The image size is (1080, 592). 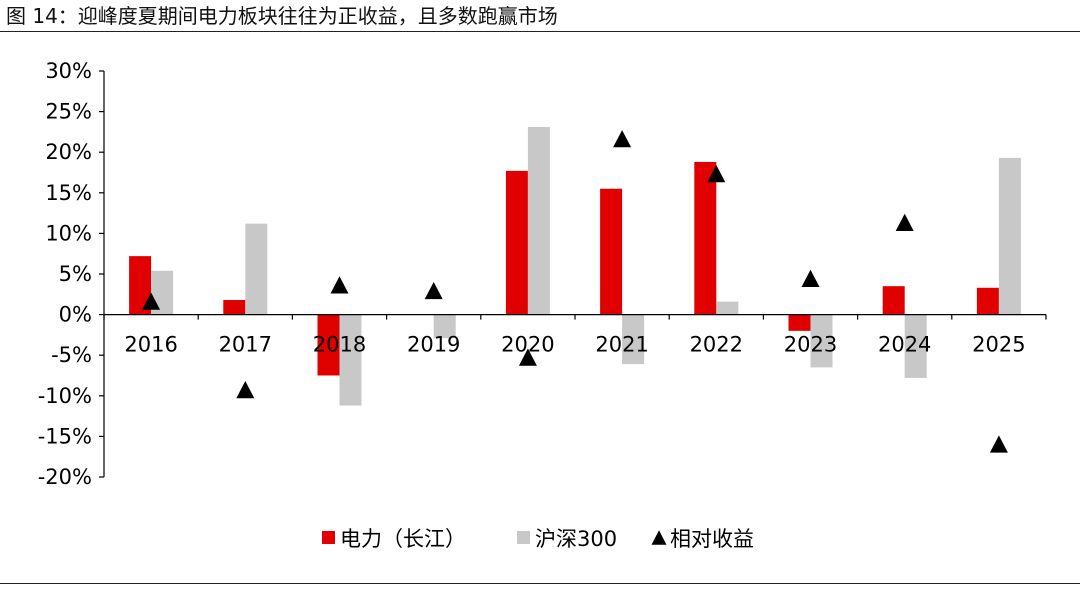 I want to click on y-tick-label: 0%, so click(x=75, y=315).